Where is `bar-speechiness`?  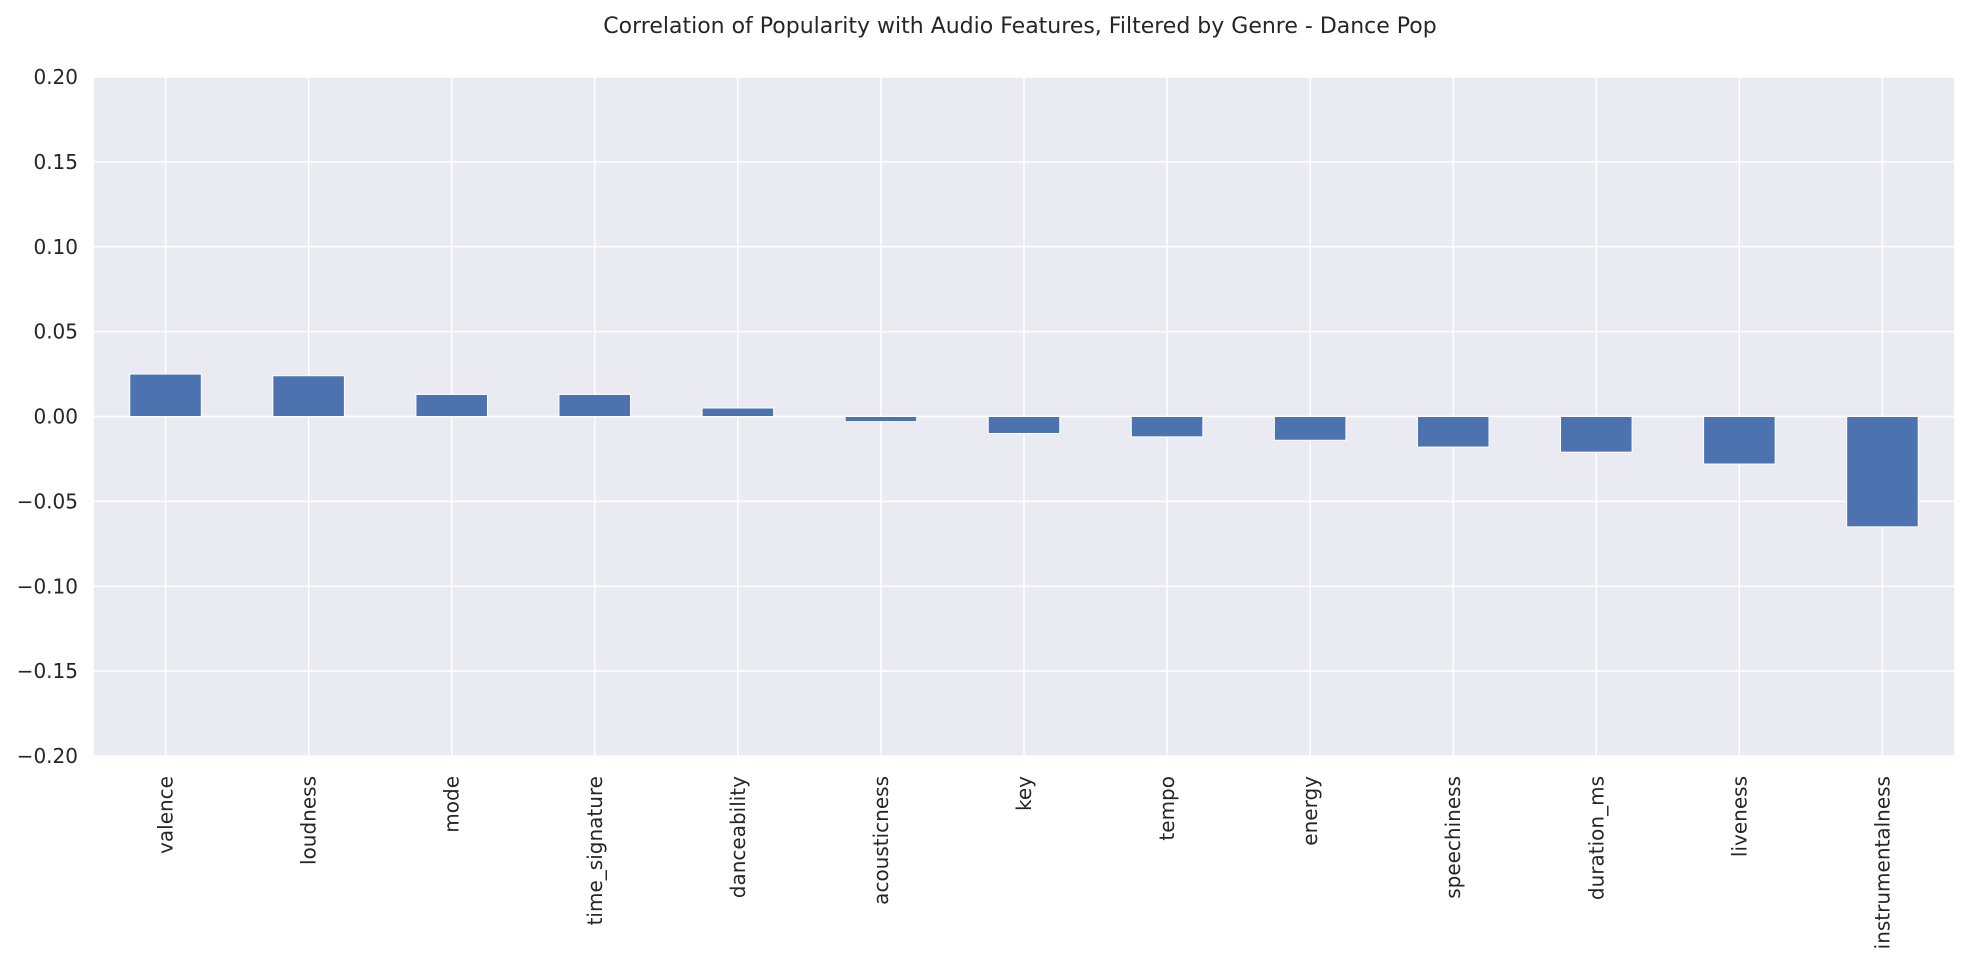 bar-speechiness is located at coordinates (1453, 432).